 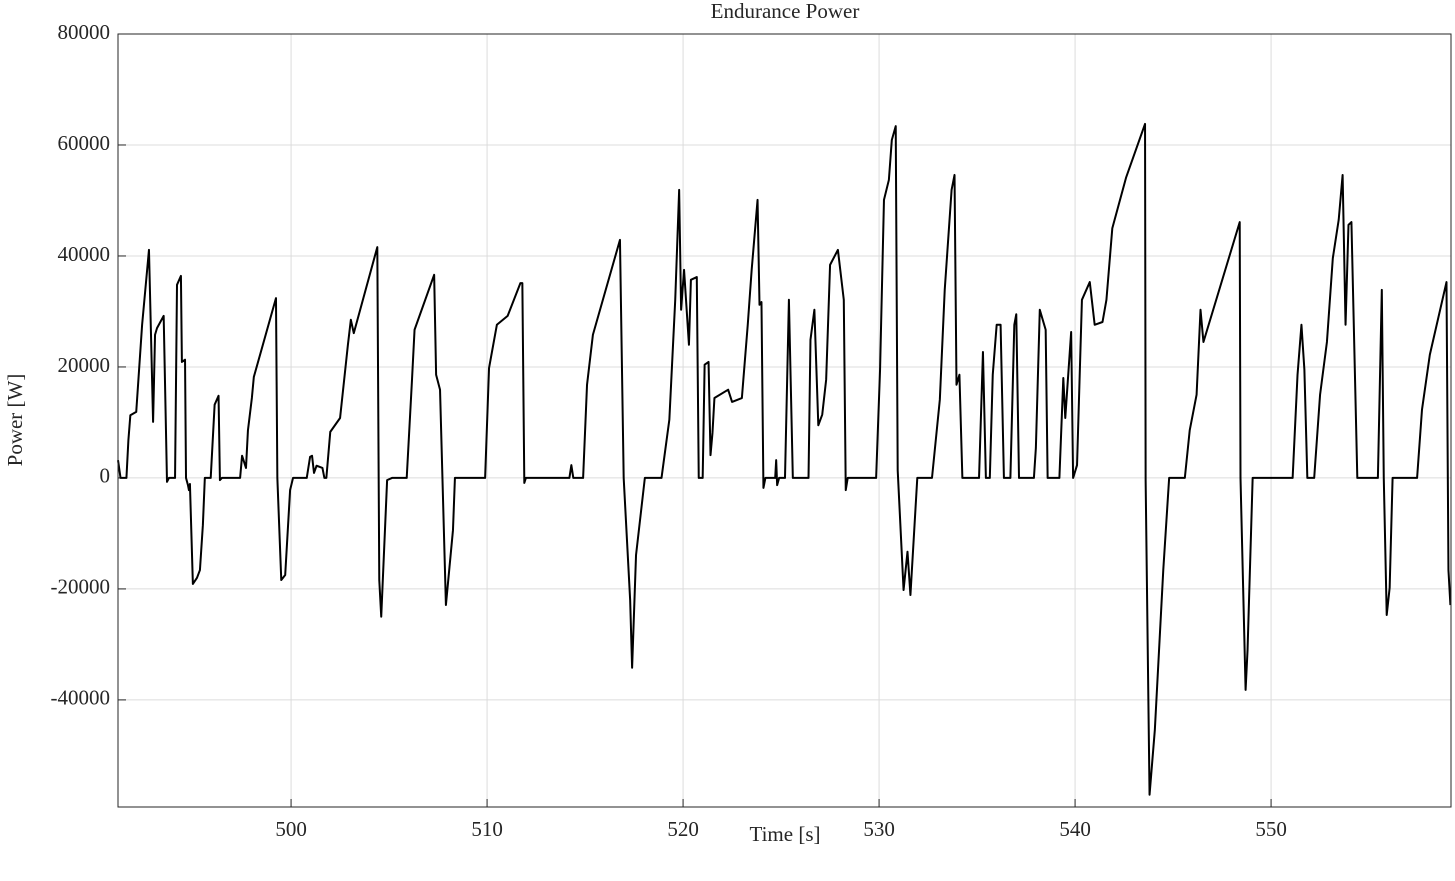 I want to click on x-tick-label: 550, so click(x=1271, y=829).